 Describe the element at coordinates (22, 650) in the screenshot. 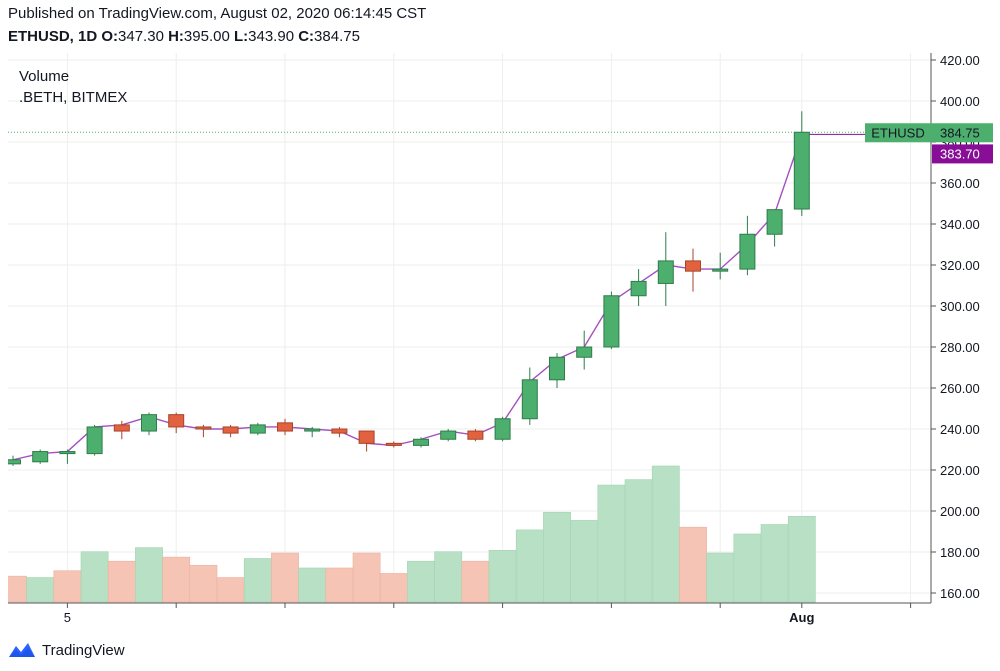

I see `tradingview-logo-icon` at that location.